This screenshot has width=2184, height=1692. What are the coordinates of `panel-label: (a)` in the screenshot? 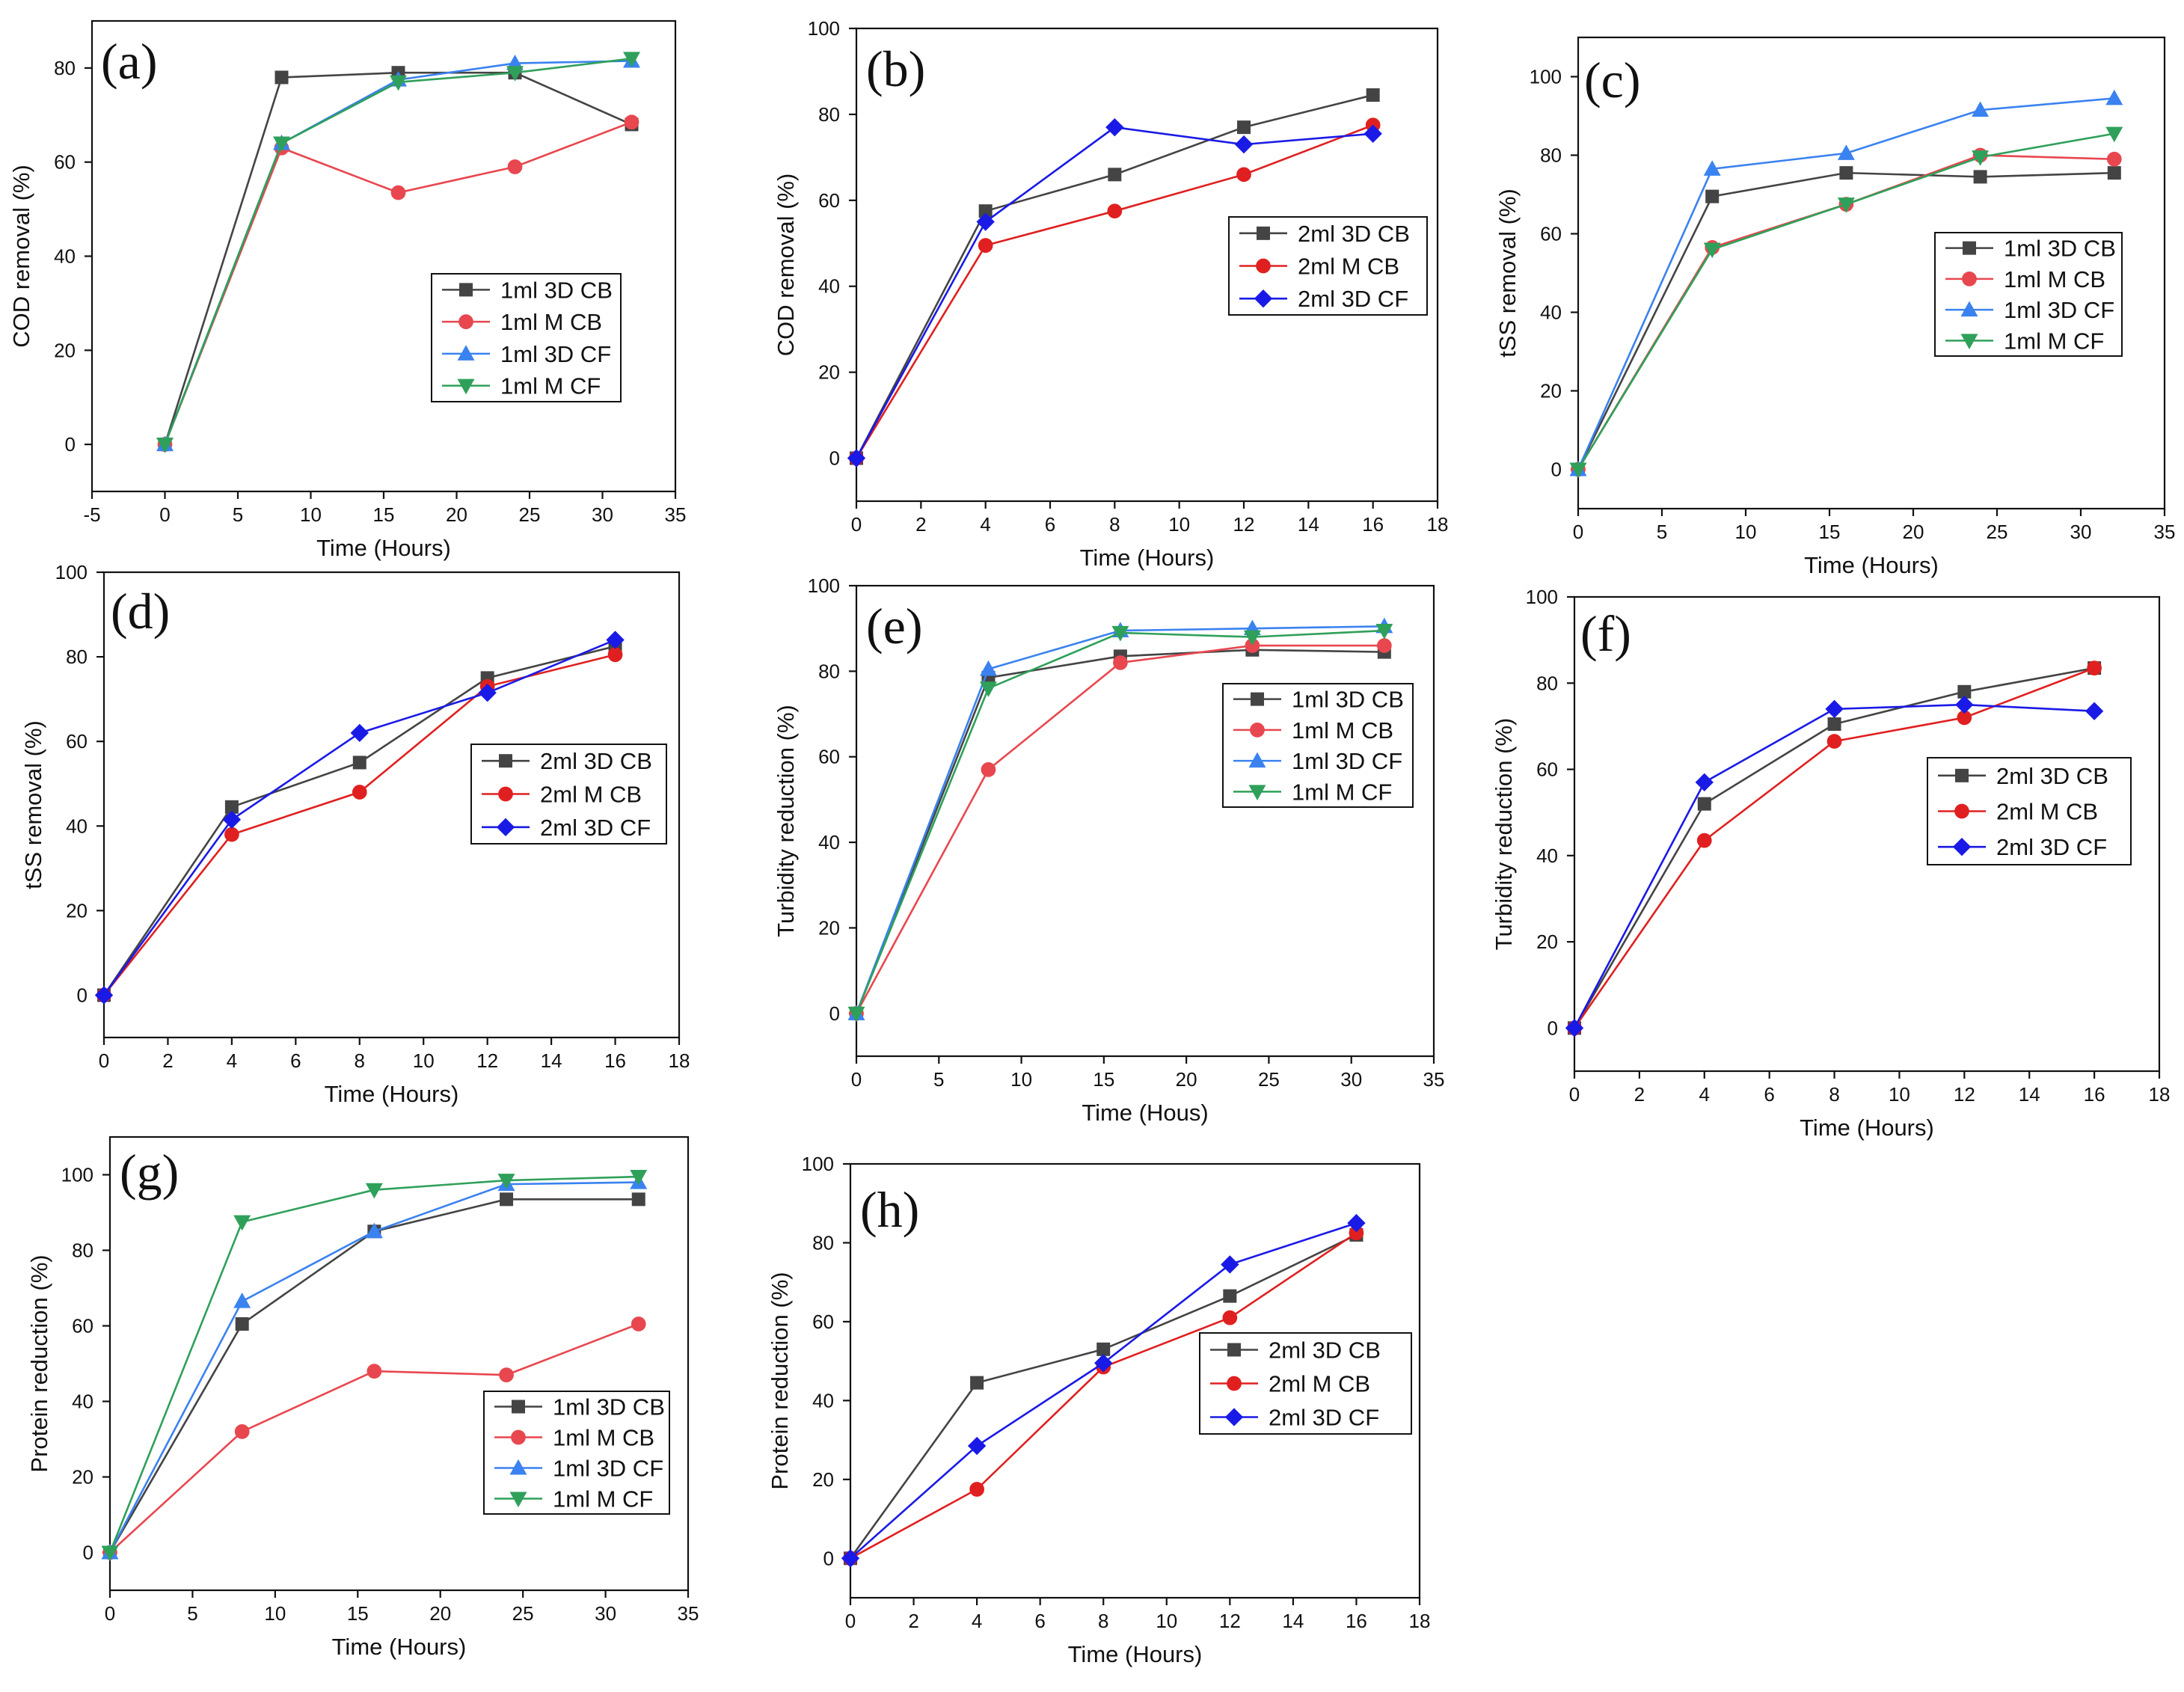 It's located at (129, 62).